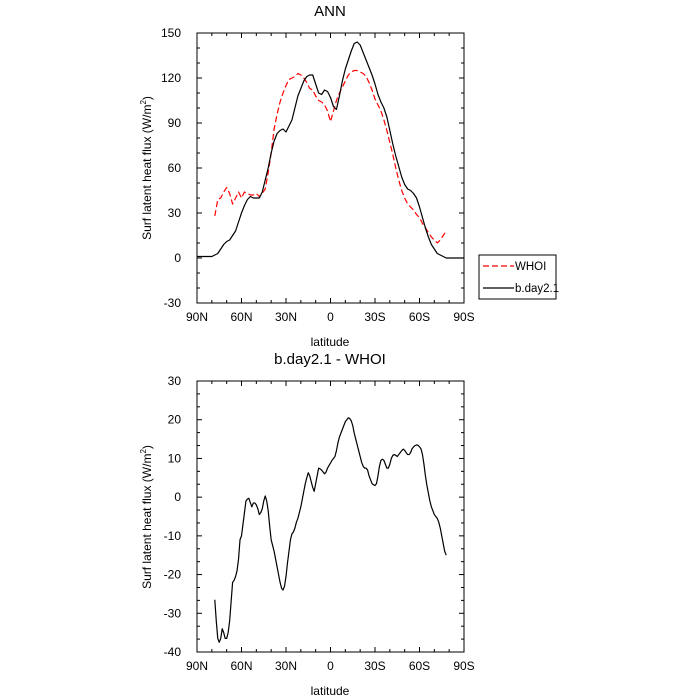 The width and height of the screenshot is (700, 700). Describe the element at coordinates (330, 359) in the screenshot. I see `bottom-title: b.day2.1 - WHOI` at that location.